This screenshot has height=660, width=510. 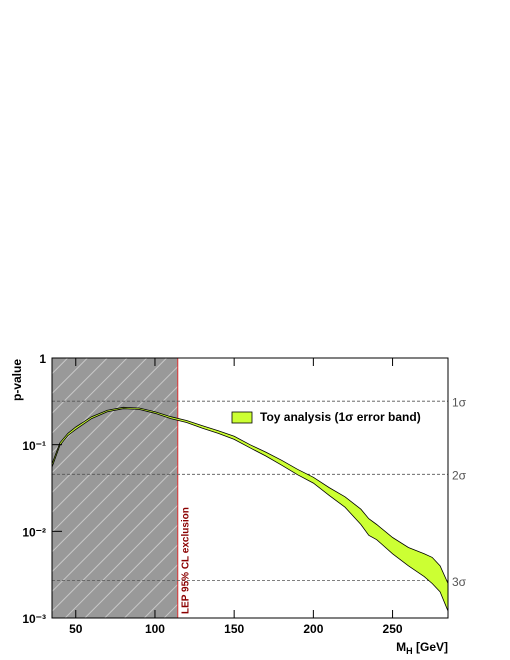 I want to click on legend-swatch, so click(x=242, y=417).